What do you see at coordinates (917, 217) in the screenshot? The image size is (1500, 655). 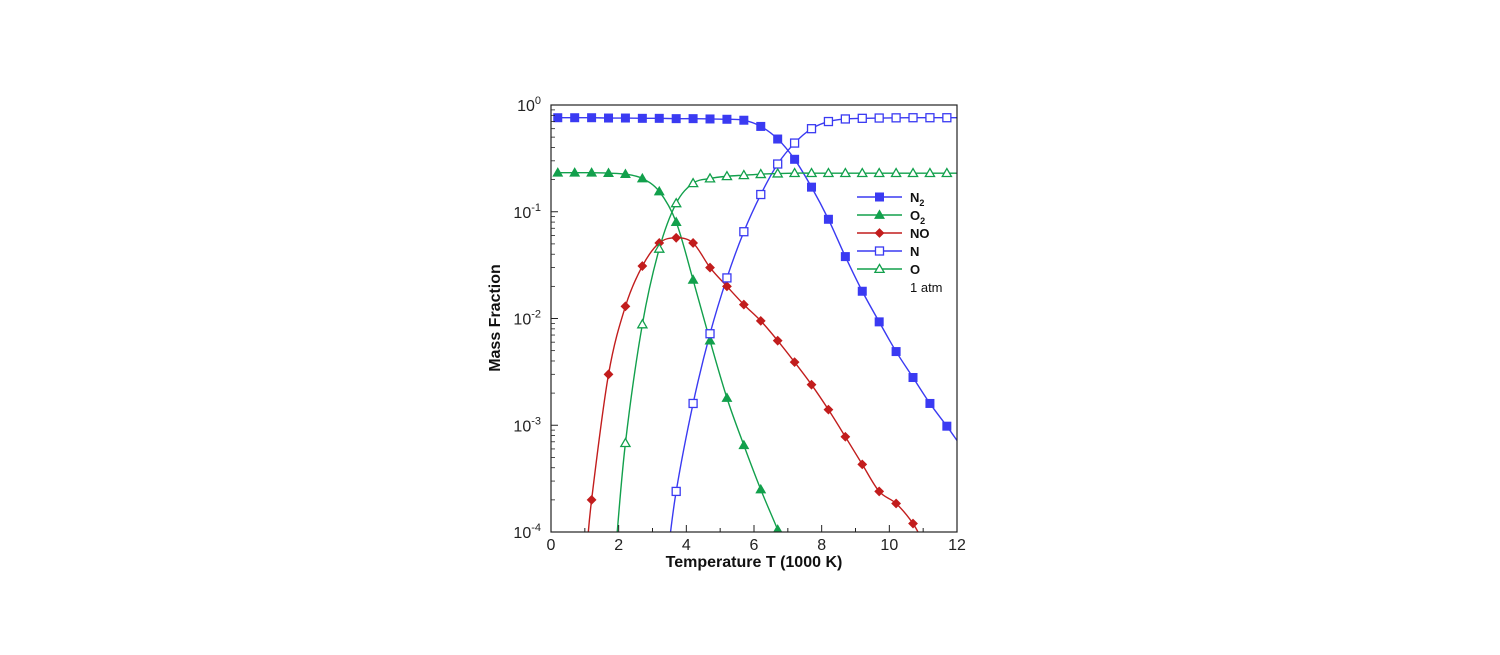 I see `legend-entry: O2` at bounding box center [917, 217].